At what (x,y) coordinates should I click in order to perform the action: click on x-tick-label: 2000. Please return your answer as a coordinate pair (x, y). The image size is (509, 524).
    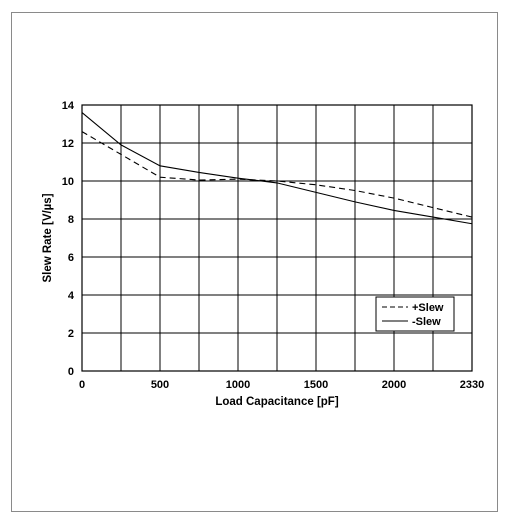
    Looking at the image, I should click on (394, 385).